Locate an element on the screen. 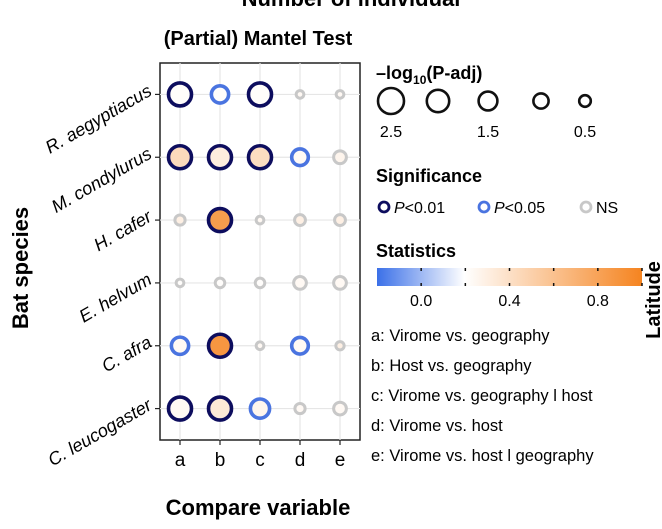 The image size is (662, 529). significance-legend-title: Significance is located at coordinates (429, 176).